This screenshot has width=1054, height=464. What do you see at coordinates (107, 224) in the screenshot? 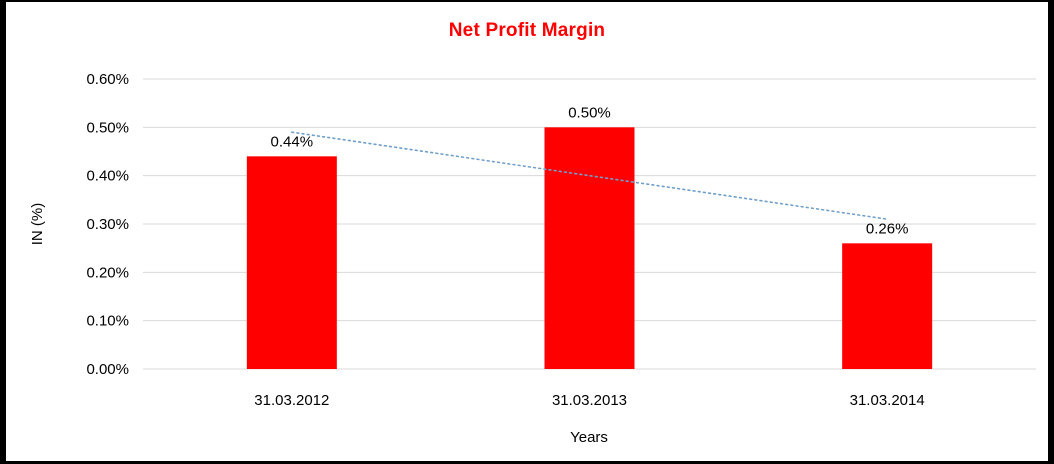
I see `y-tick-label: 0.30%` at bounding box center [107, 224].